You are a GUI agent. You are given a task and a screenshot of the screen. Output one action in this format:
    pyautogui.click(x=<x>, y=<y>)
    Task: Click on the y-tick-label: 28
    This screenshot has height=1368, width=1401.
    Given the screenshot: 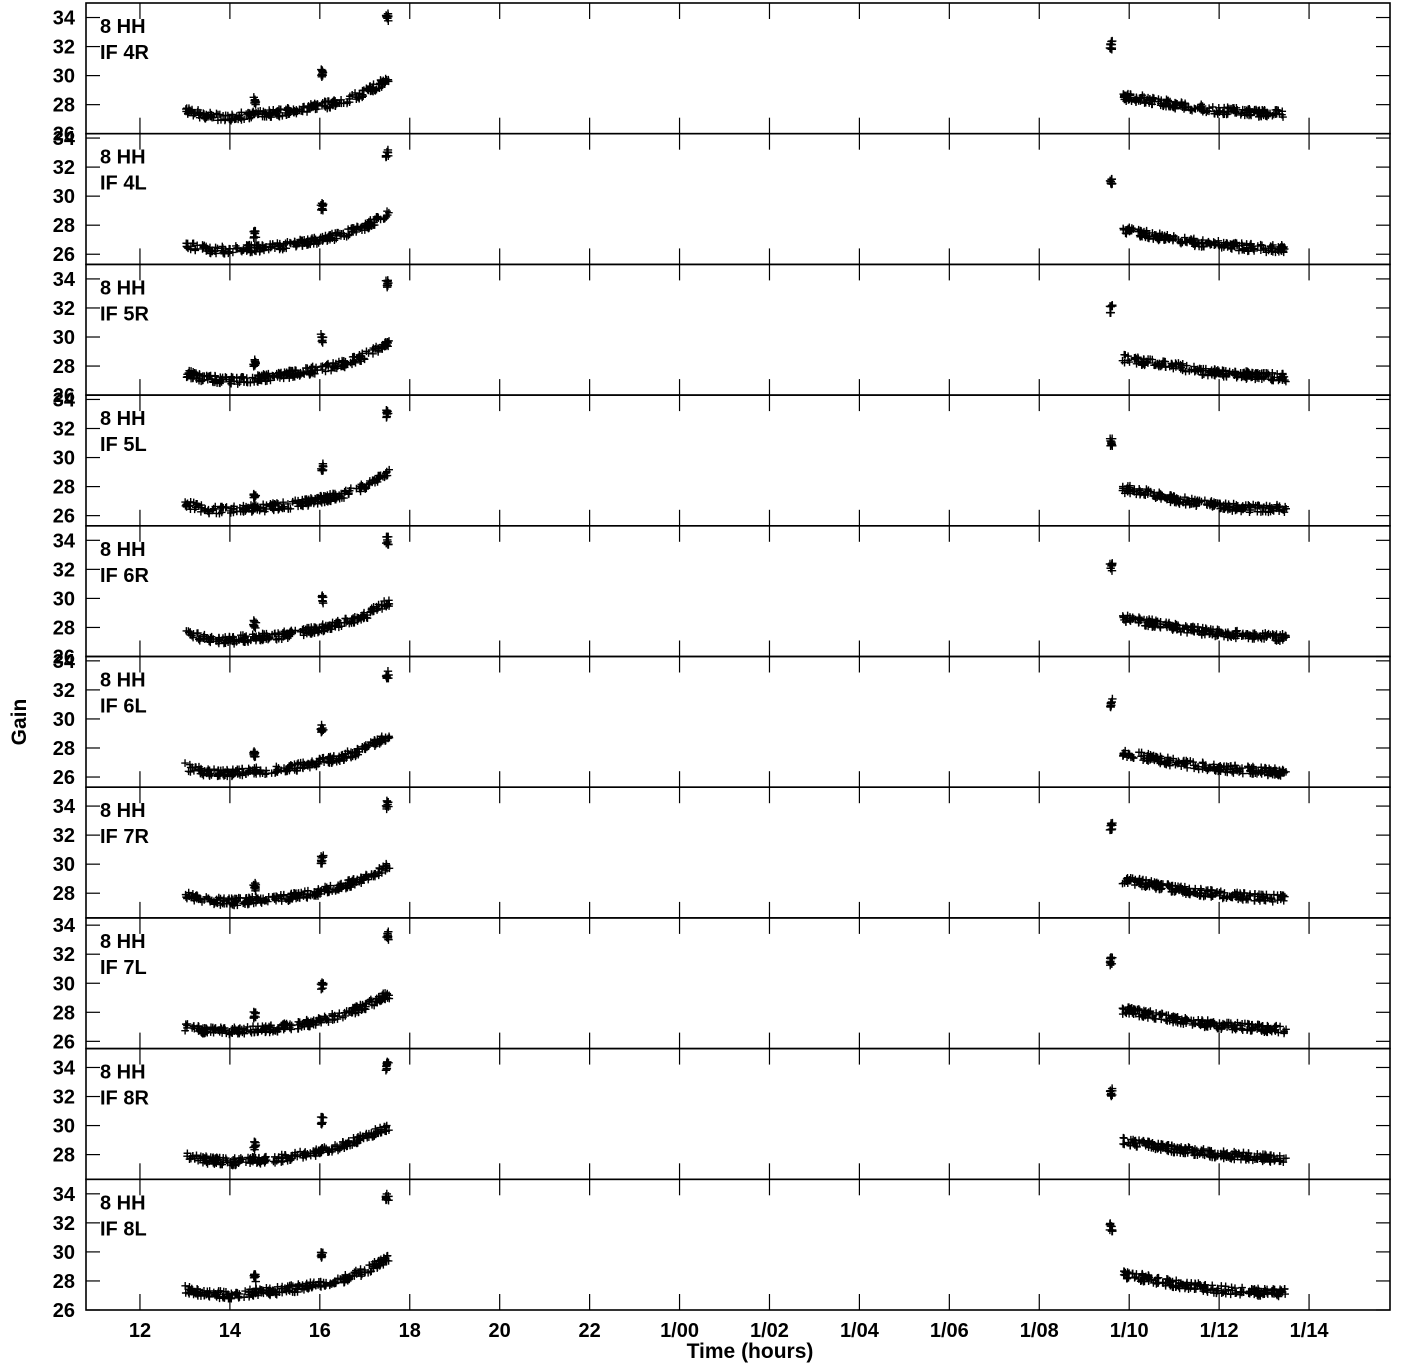 What is the action you would take?
    pyautogui.click(x=64, y=106)
    